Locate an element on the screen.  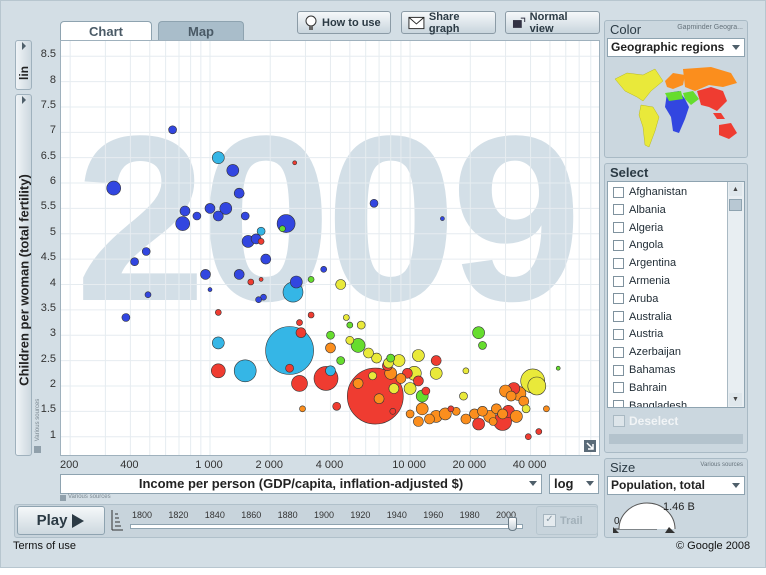
country-list-item: Austria is located at coordinates (667, 334).